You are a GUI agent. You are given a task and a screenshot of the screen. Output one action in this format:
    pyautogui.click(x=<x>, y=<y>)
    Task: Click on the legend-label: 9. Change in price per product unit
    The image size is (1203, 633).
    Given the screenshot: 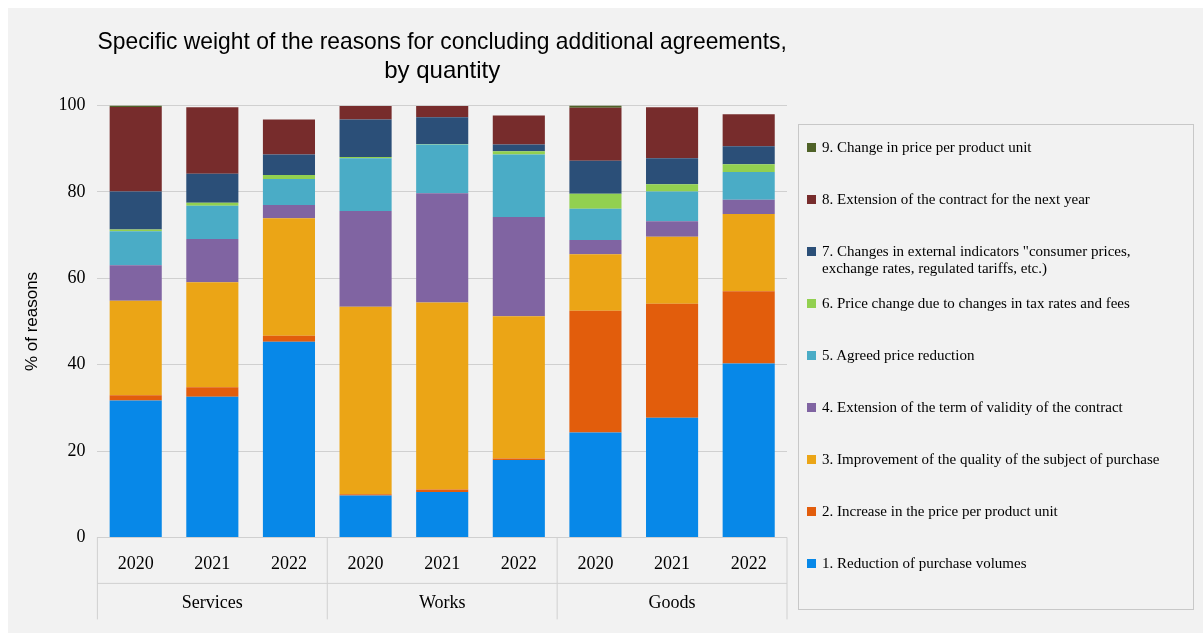 What is the action you would take?
    pyautogui.click(x=927, y=147)
    